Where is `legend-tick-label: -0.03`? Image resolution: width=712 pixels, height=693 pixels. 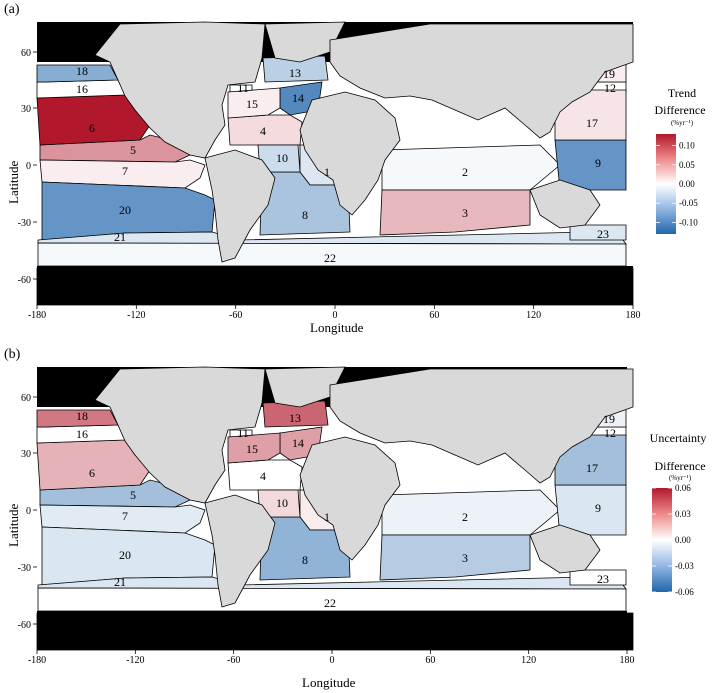
legend-tick-label: -0.03 is located at coordinates (684, 566).